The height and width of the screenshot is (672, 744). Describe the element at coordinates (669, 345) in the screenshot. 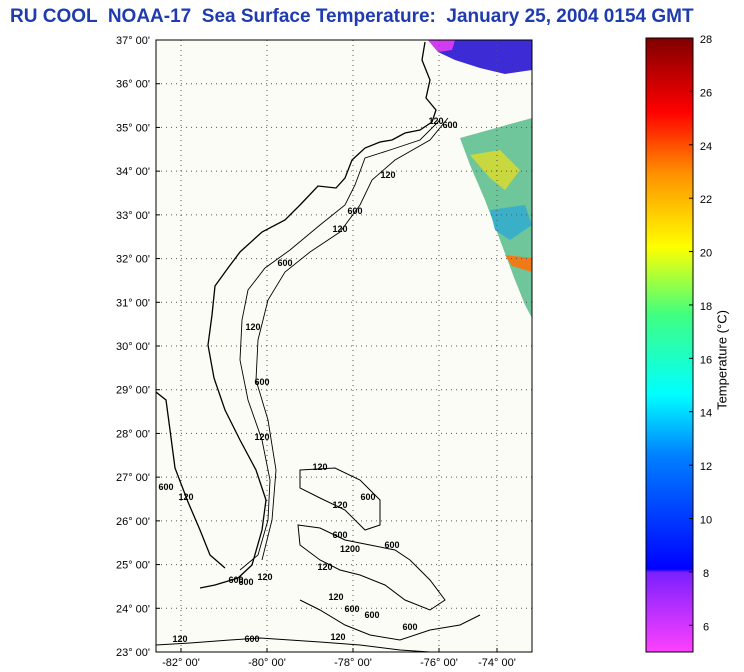

I see `colorbar` at that location.